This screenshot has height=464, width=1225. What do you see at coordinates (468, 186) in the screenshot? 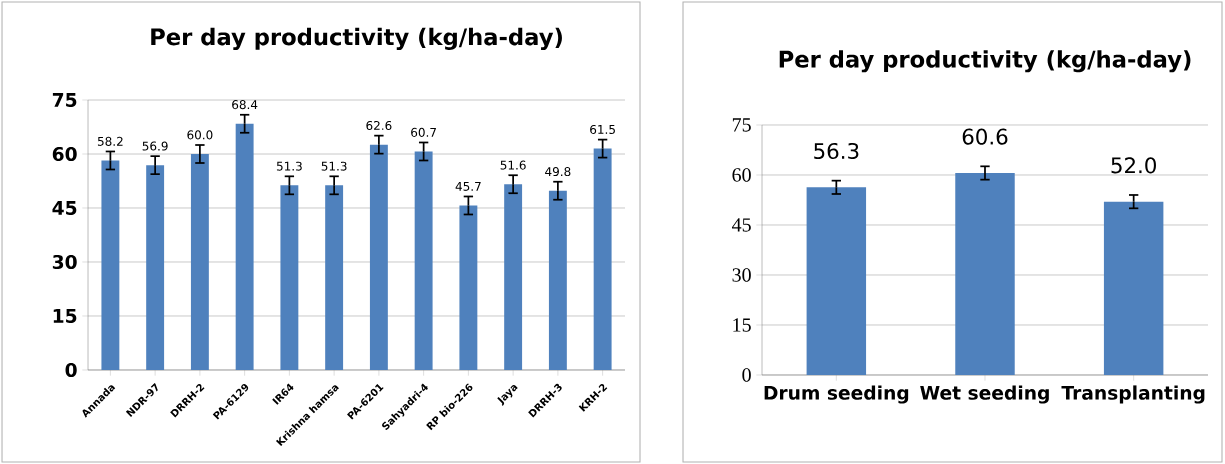
I see `data-label: 45.7` at bounding box center [468, 186].